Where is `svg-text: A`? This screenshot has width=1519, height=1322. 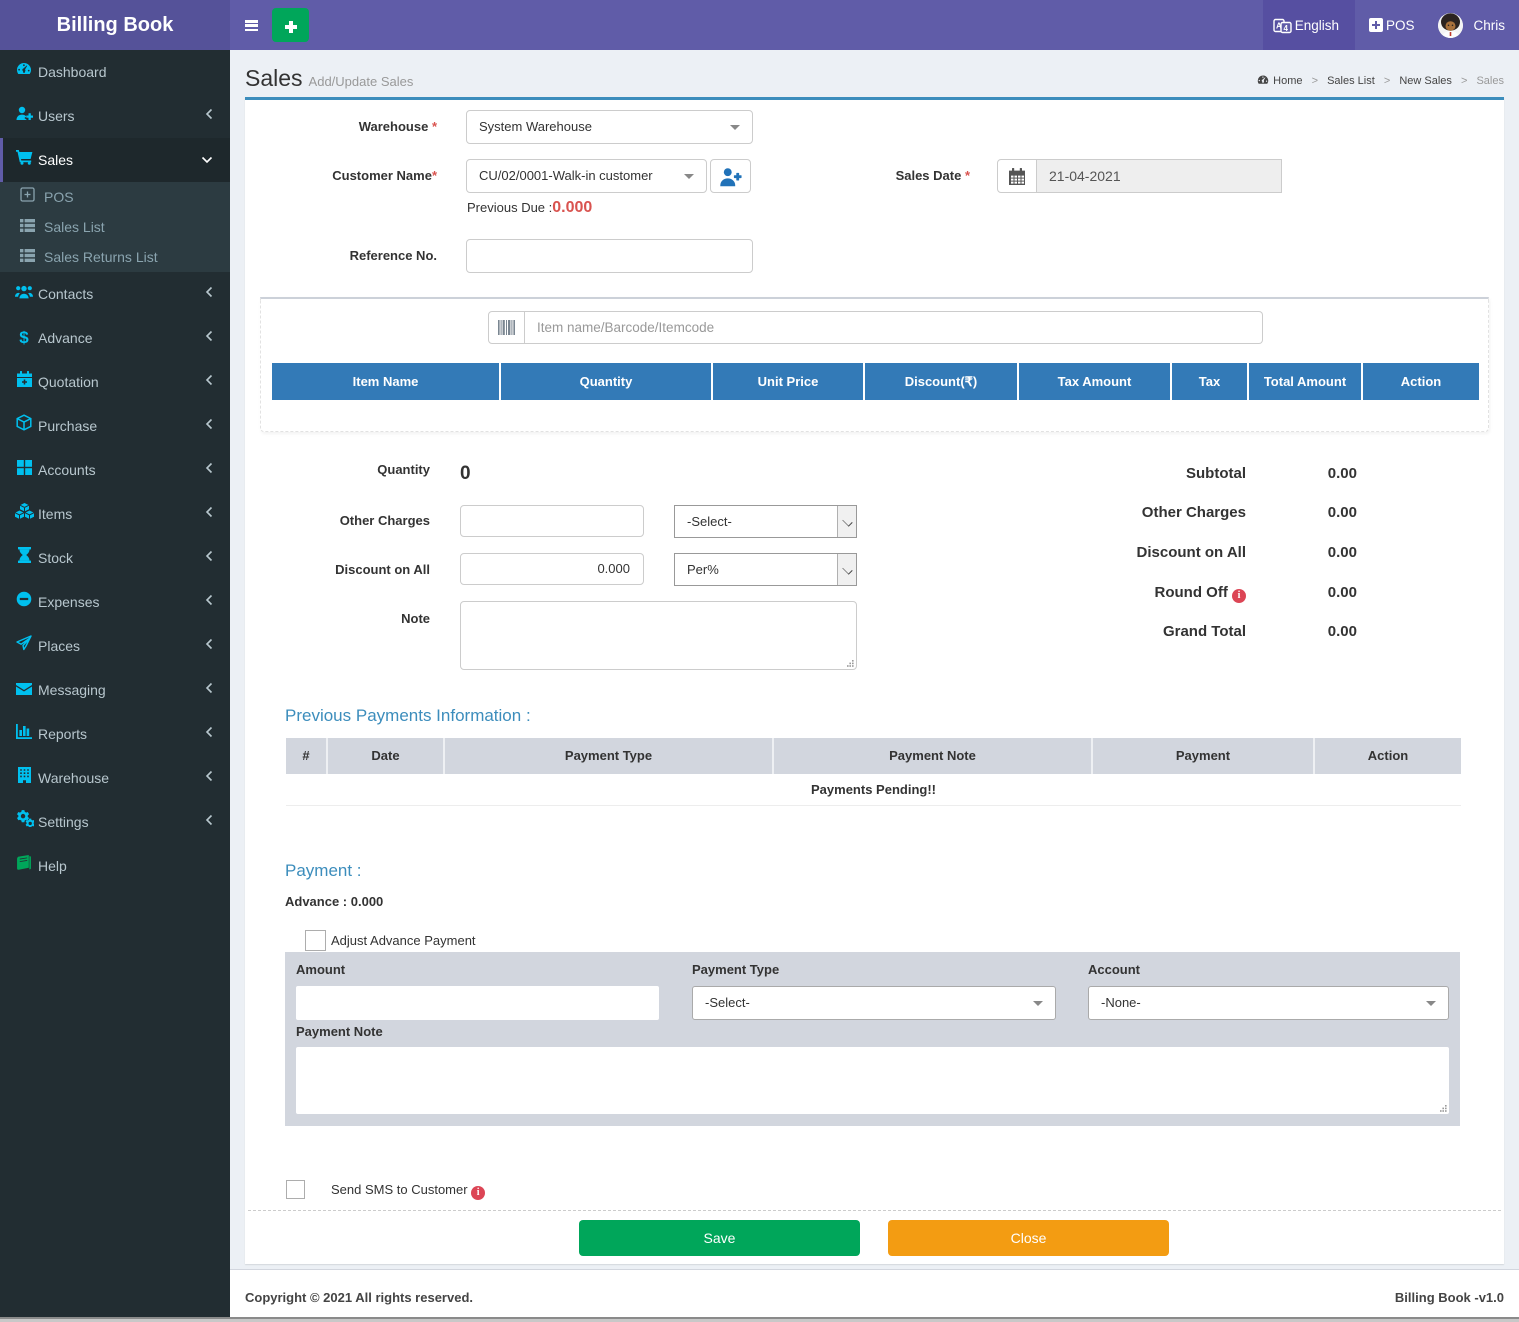 svg-text: A is located at coordinates (1279, 25).